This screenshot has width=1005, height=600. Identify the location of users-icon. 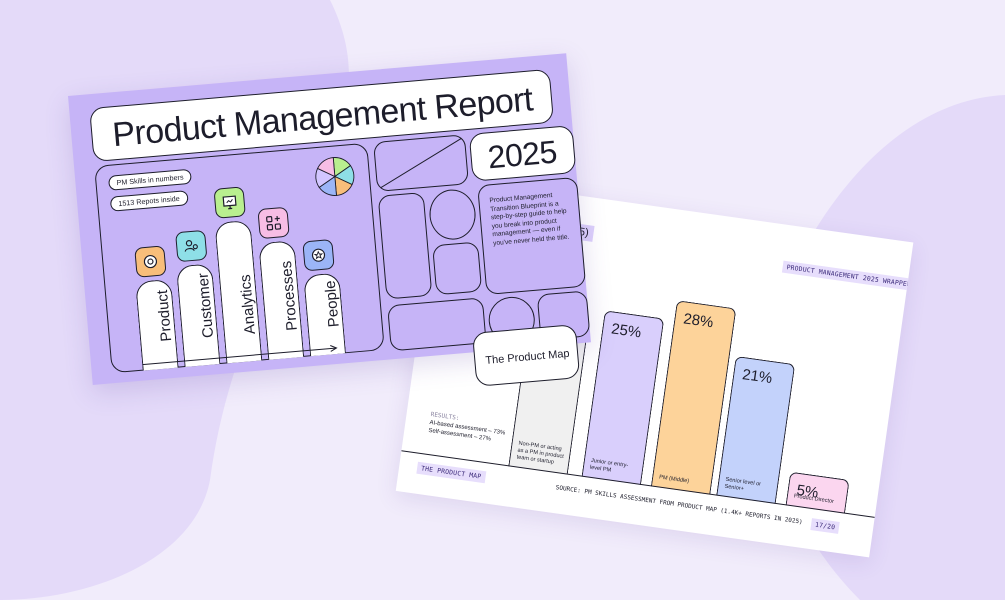
(191, 246).